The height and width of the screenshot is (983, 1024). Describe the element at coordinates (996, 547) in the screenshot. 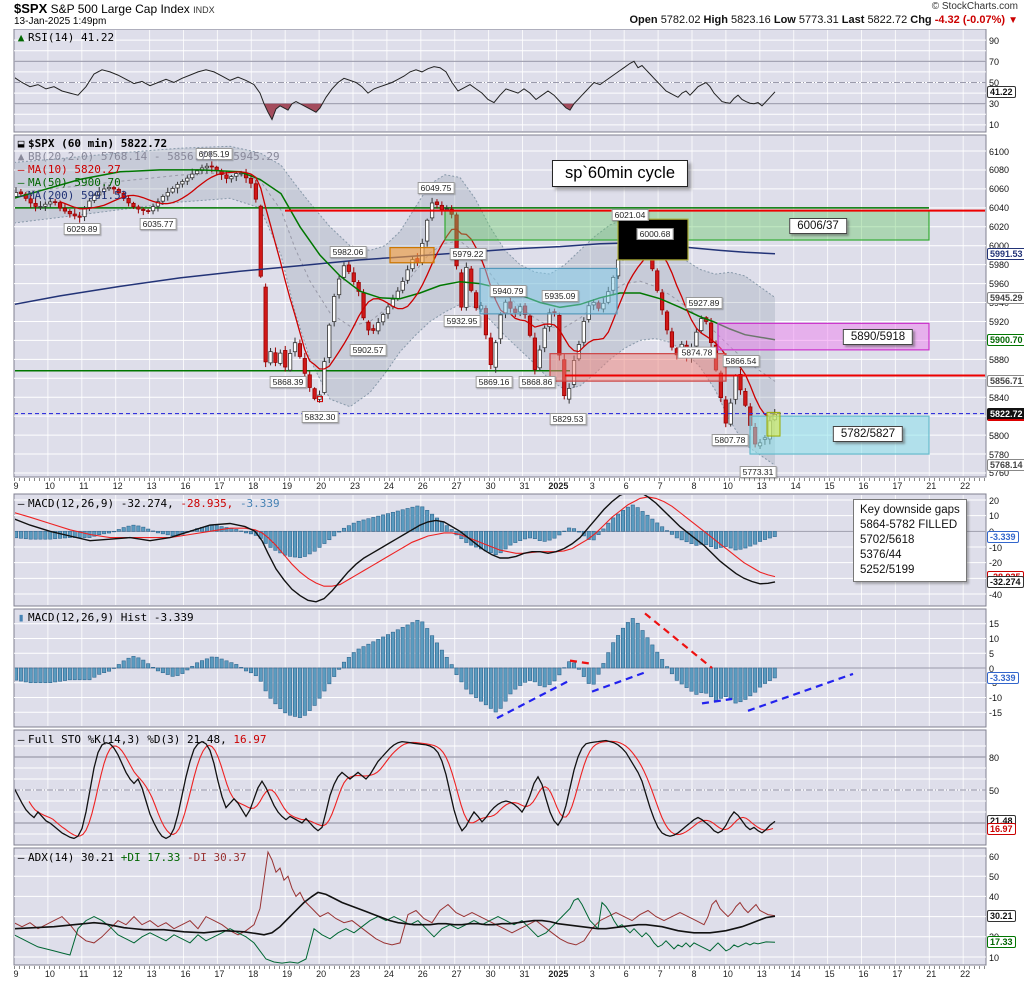

I see `macd-axis-tick: -10` at that location.